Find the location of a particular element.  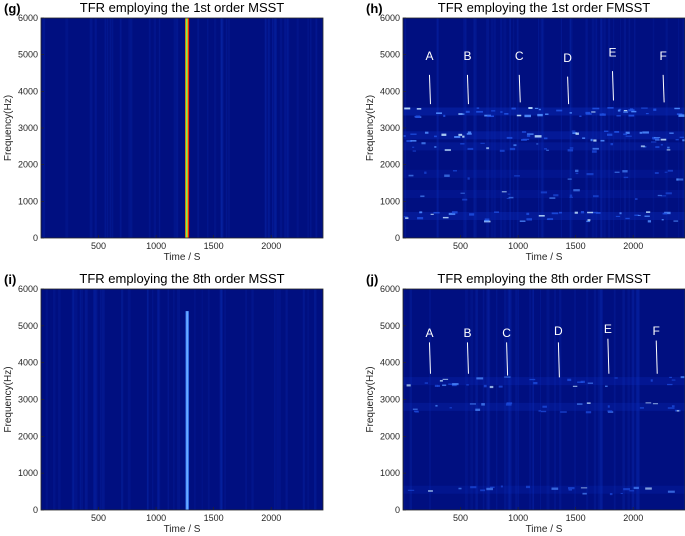

y-tick-label: 6000 is located at coordinates (28, 289).